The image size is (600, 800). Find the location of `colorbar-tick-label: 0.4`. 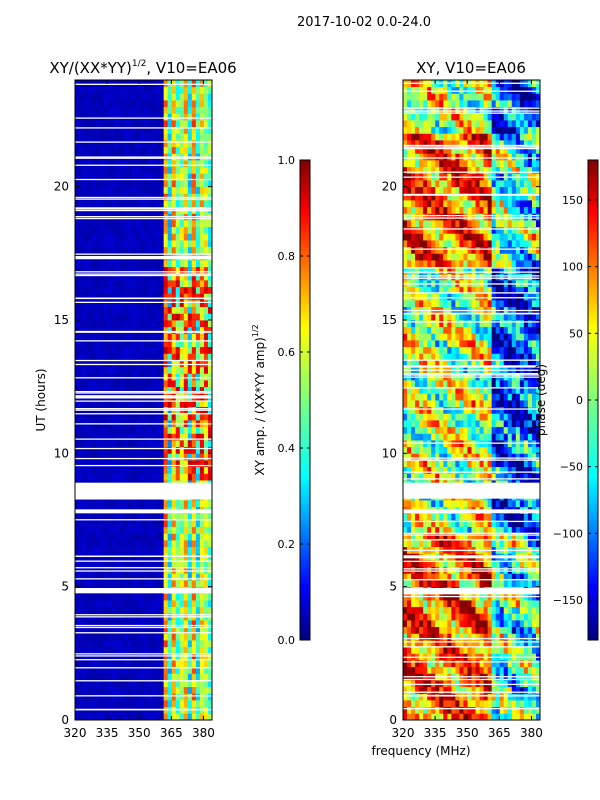

colorbar-tick-label: 0.4 is located at coordinates (287, 448).